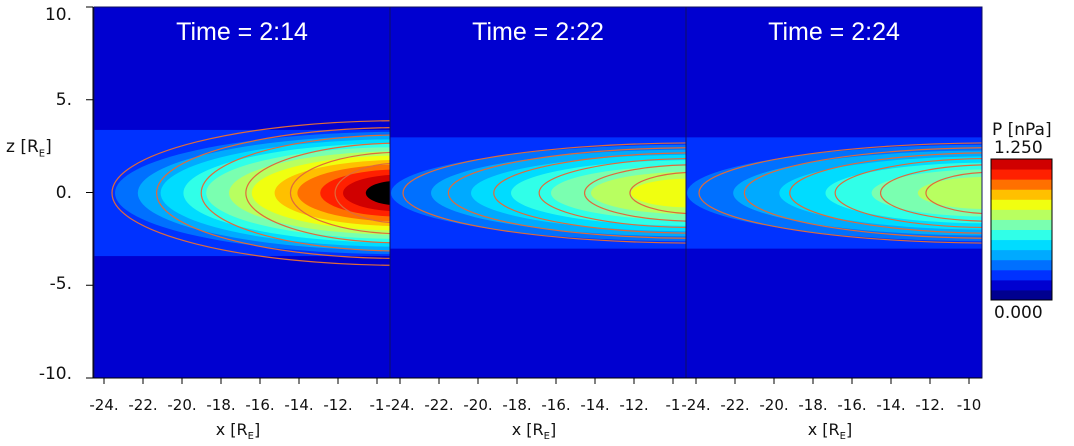 This screenshot has height=446, width=1074. I want to click on x-tick-label: -10, so click(969, 405).